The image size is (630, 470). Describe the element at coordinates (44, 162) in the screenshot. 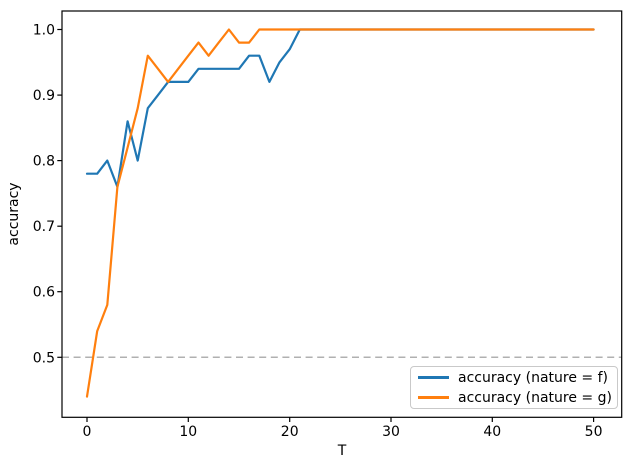

I see `y-tick-label: 0.8` at that location.